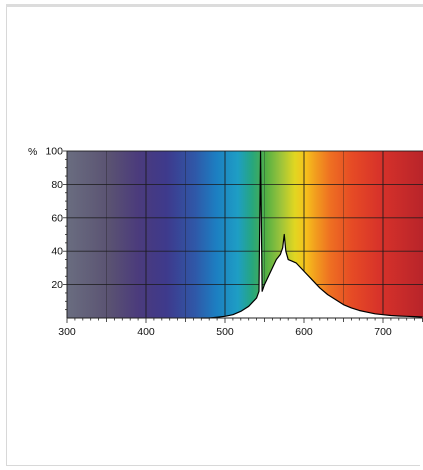 Image resolution: width=423 pixels, height=470 pixels. What do you see at coordinates (214, 5) in the screenshot?
I see `frame-top-rule` at bounding box center [214, 5].